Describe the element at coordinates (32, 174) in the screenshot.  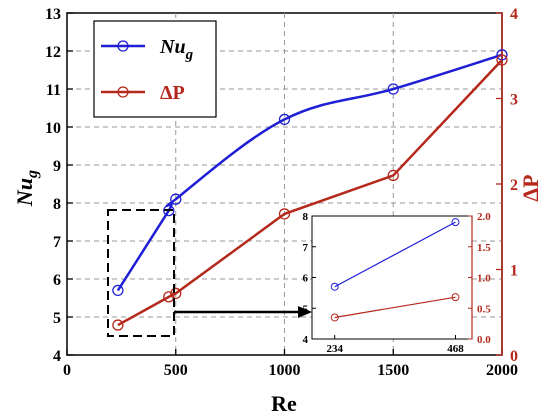
I see `left-y-axis-title-sub: g` at that location.